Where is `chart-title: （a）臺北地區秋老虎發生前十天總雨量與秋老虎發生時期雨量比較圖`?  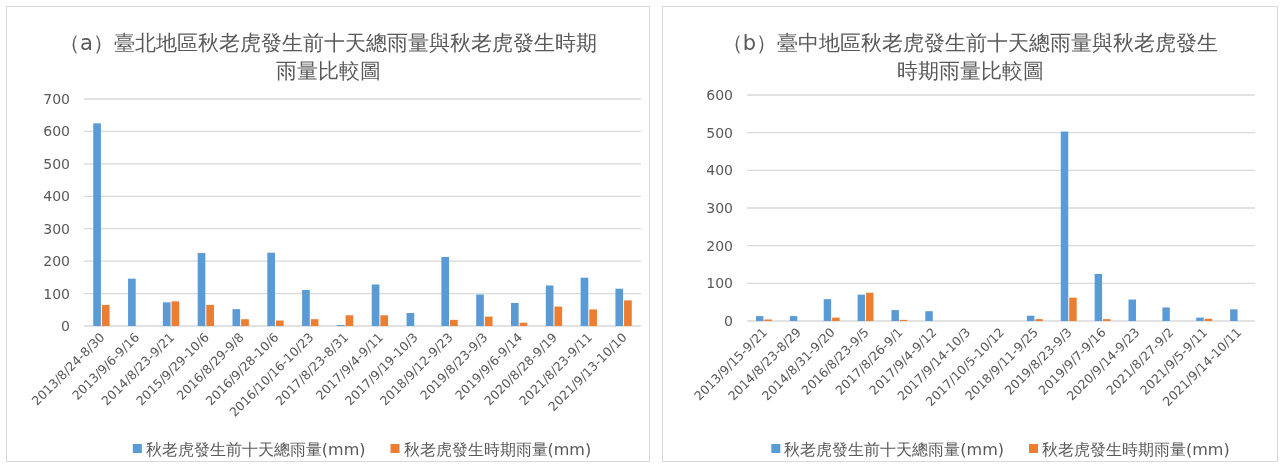 chart-title: （a）臺北地區秋老虎發生前十天總雨量與秋老虎發生時期雨量比較圖 is located at coordinates (328, 57).